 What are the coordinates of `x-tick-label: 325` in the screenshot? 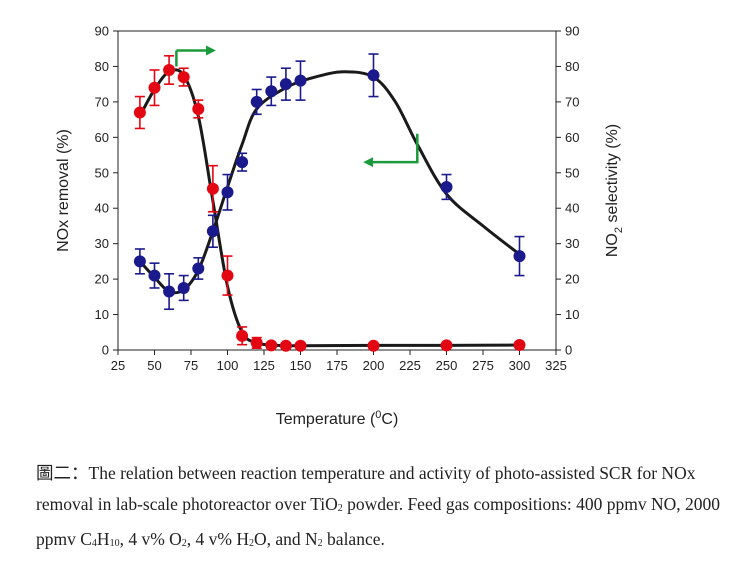 It's located at (556, 365).